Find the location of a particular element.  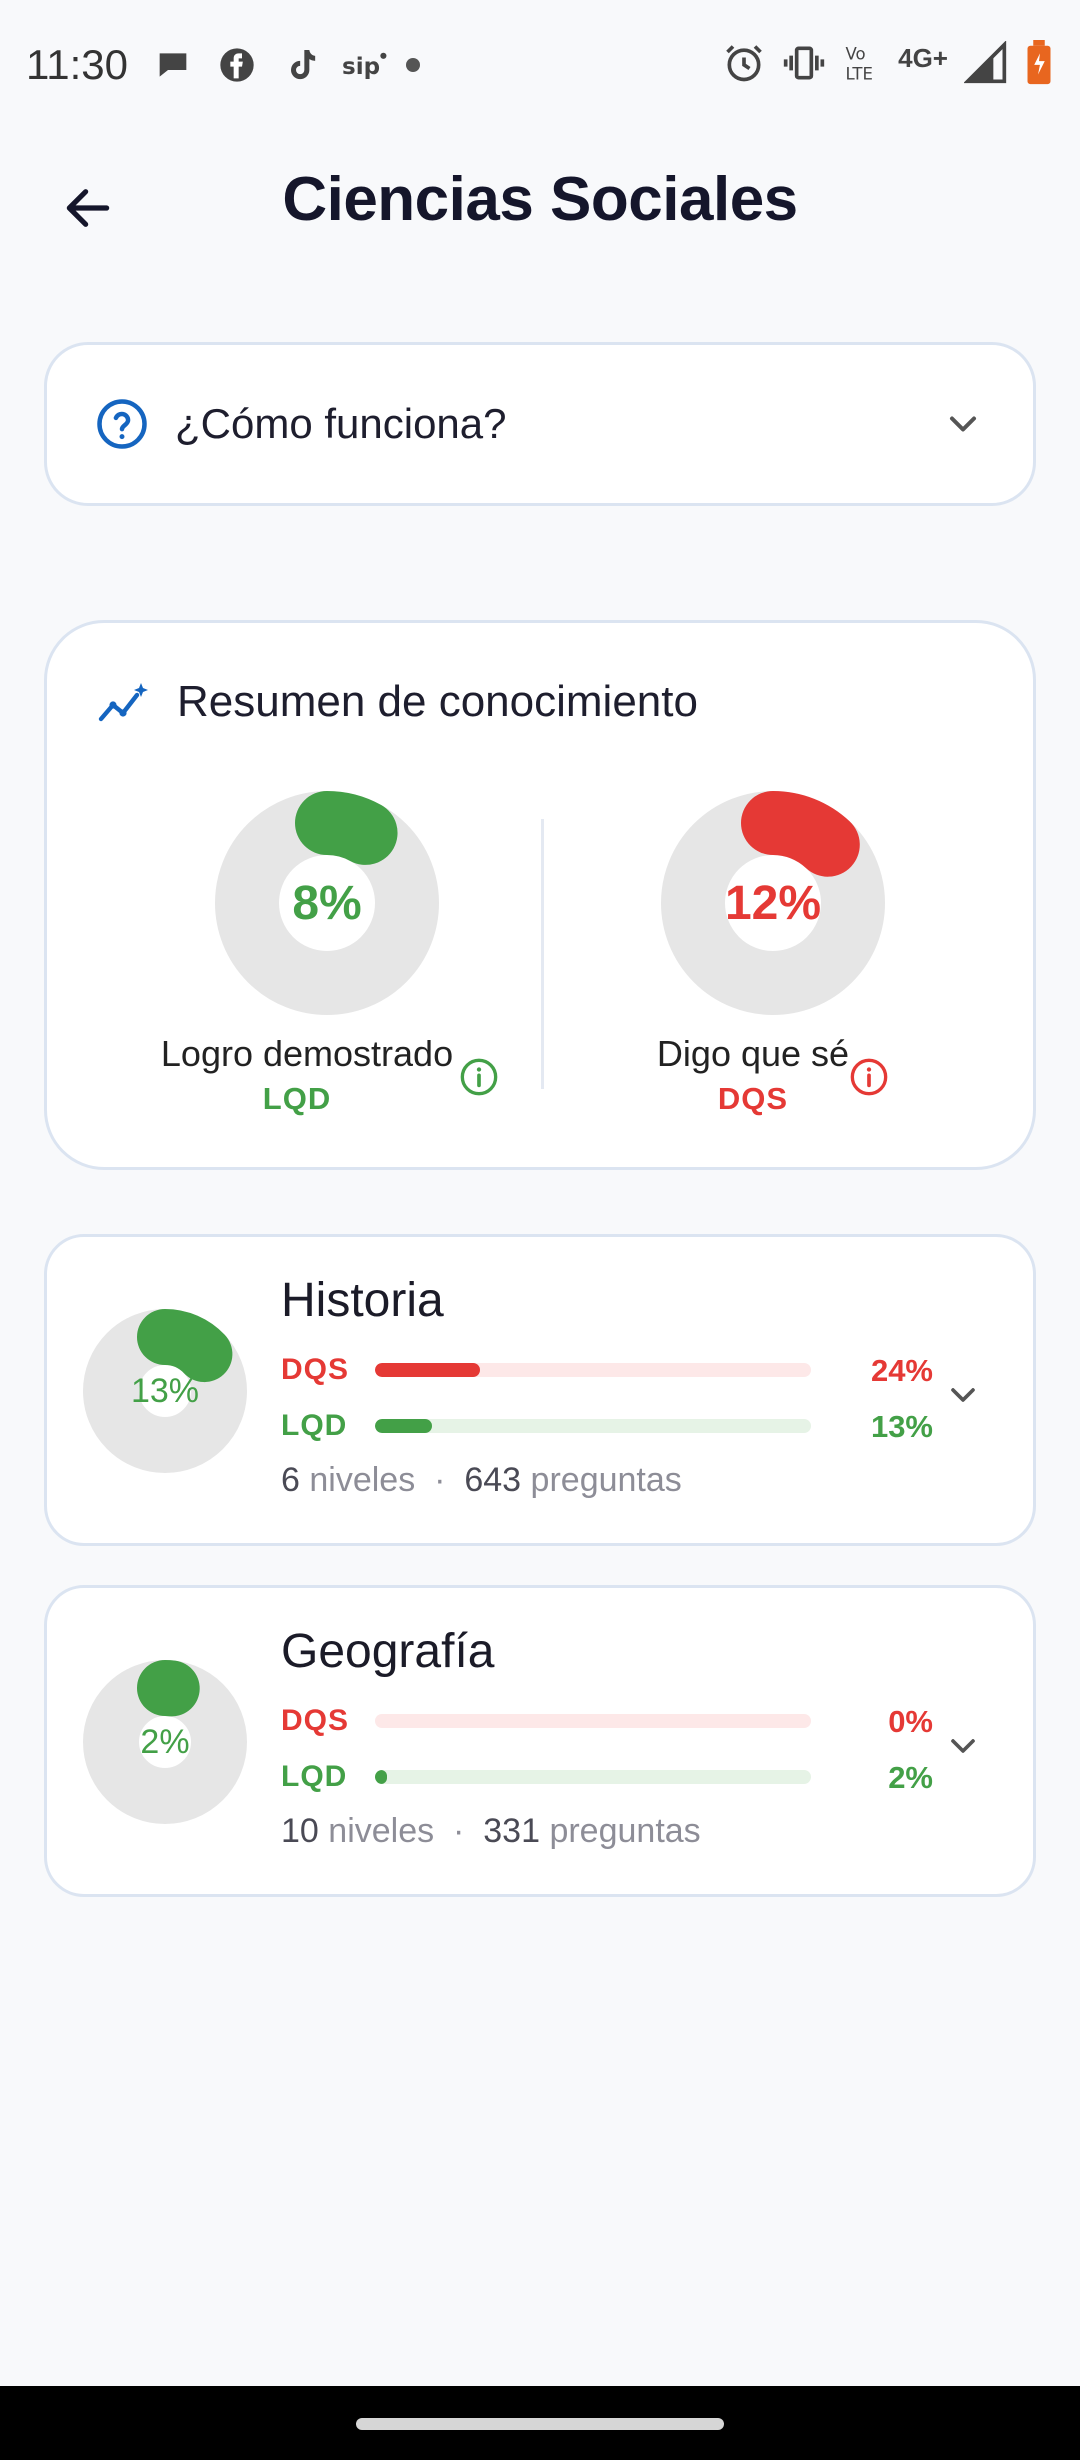

subject-ring-percent: 13% is located at coordinates (165, 1390).